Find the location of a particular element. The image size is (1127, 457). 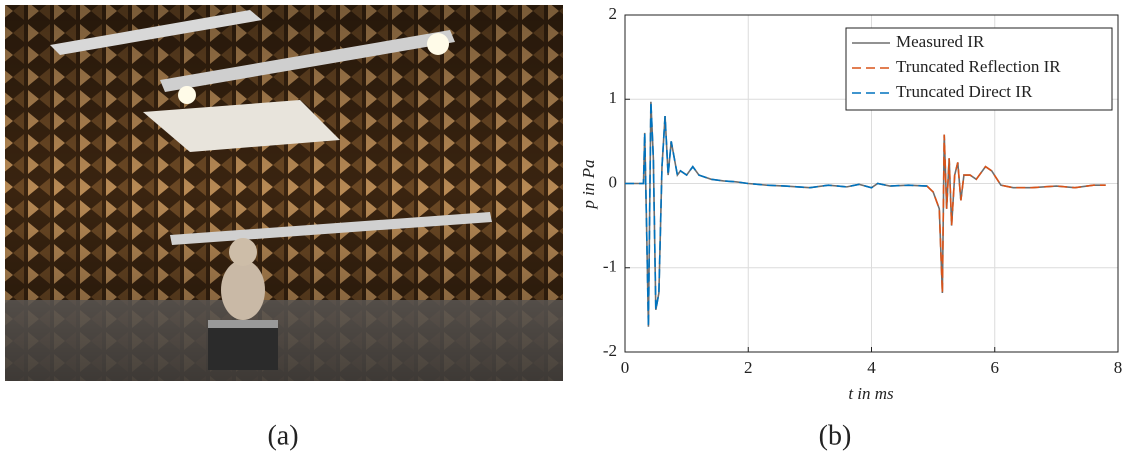

x-tick-label: 2 is located at coordinates (748, 367).